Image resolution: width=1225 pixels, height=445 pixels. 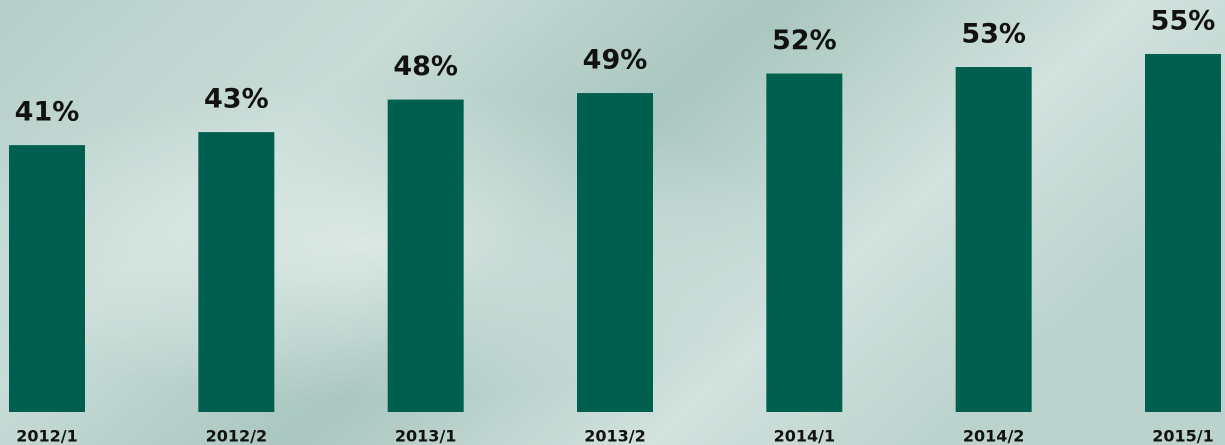 What do you see at coordinates (425, 66) in the screenshot?
I see `value-label: 48%` at bounding box center [425, 66].